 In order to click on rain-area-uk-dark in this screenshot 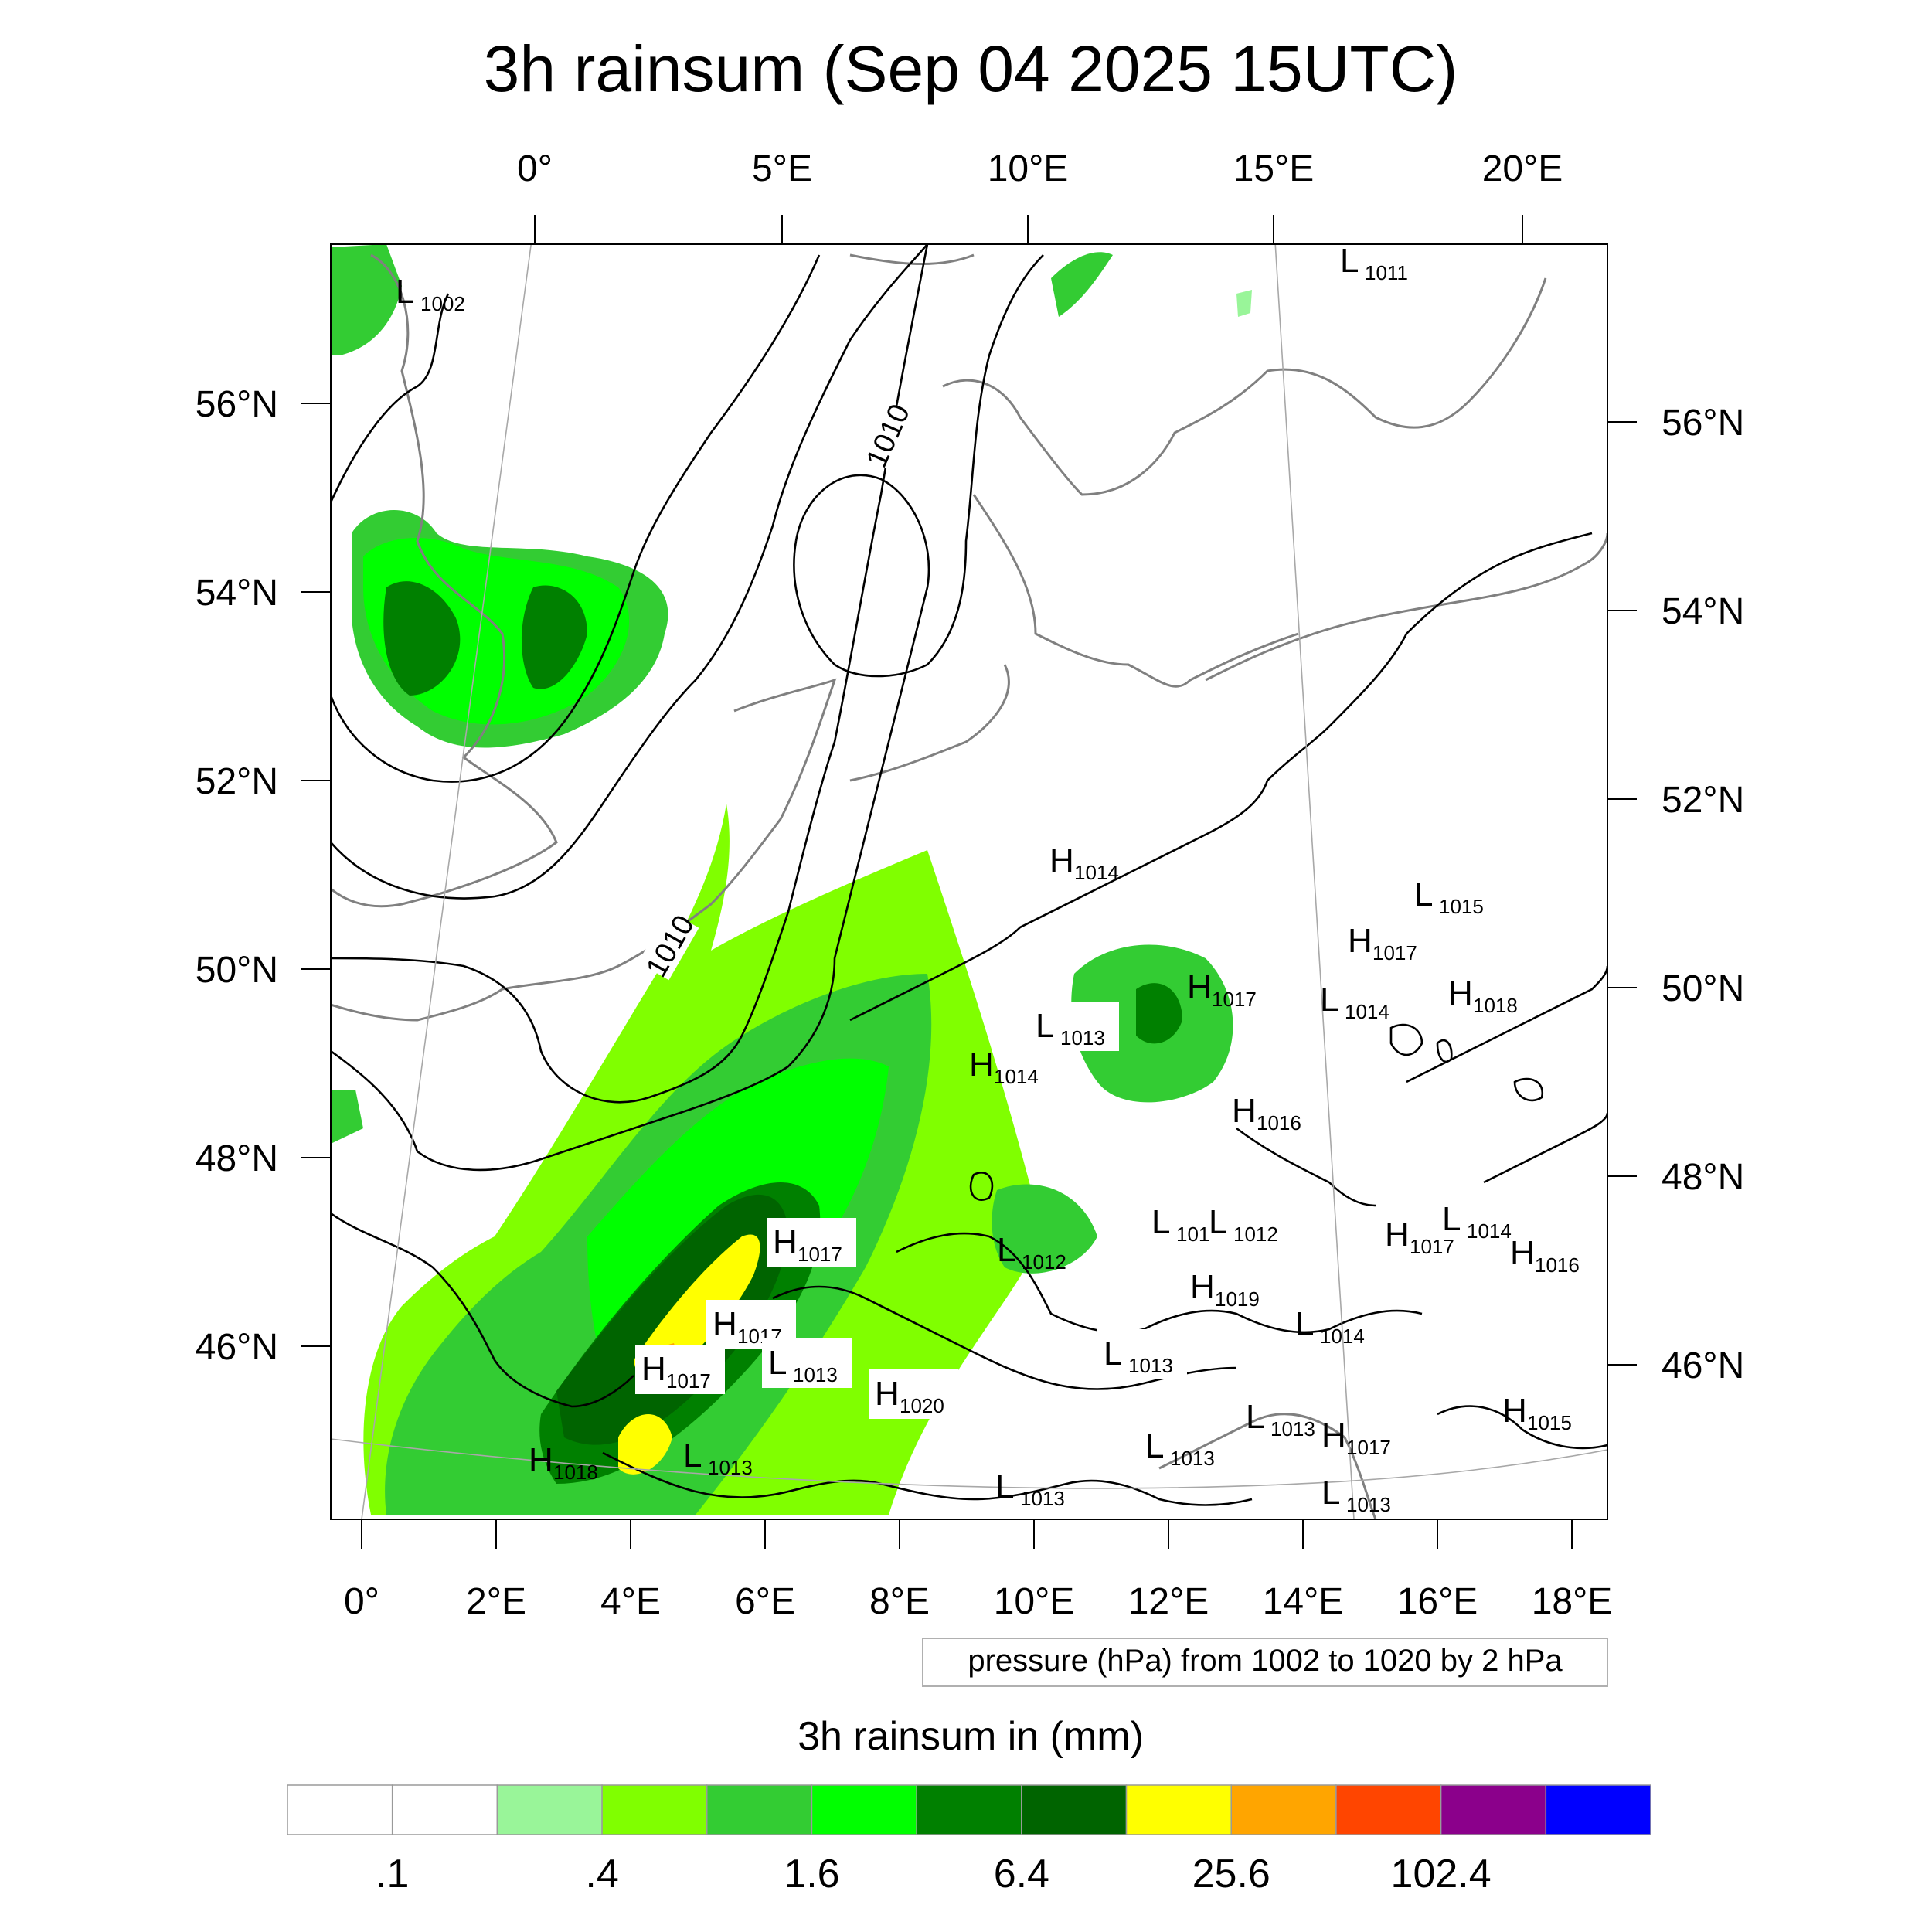, I will do `click(485, 638)`.